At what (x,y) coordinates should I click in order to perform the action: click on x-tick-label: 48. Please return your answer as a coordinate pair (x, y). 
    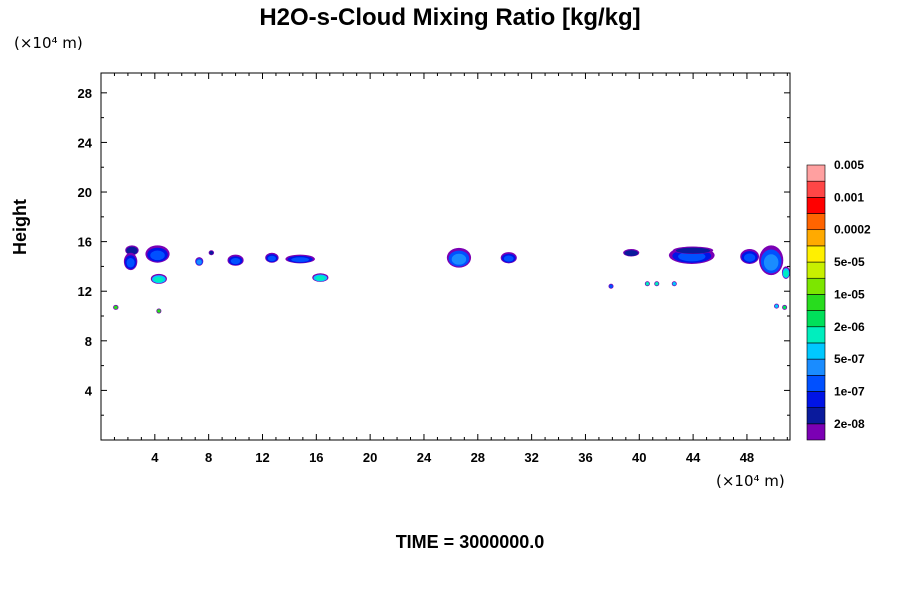
    Looking at the image, I should click on (747, 457).